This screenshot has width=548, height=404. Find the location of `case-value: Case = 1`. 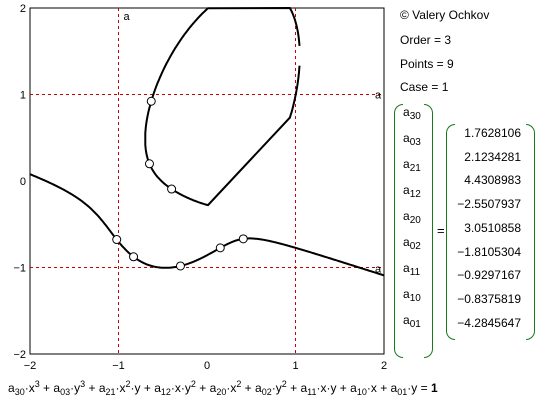

case-value: Case = 1 is located at coordinates (424, 87).